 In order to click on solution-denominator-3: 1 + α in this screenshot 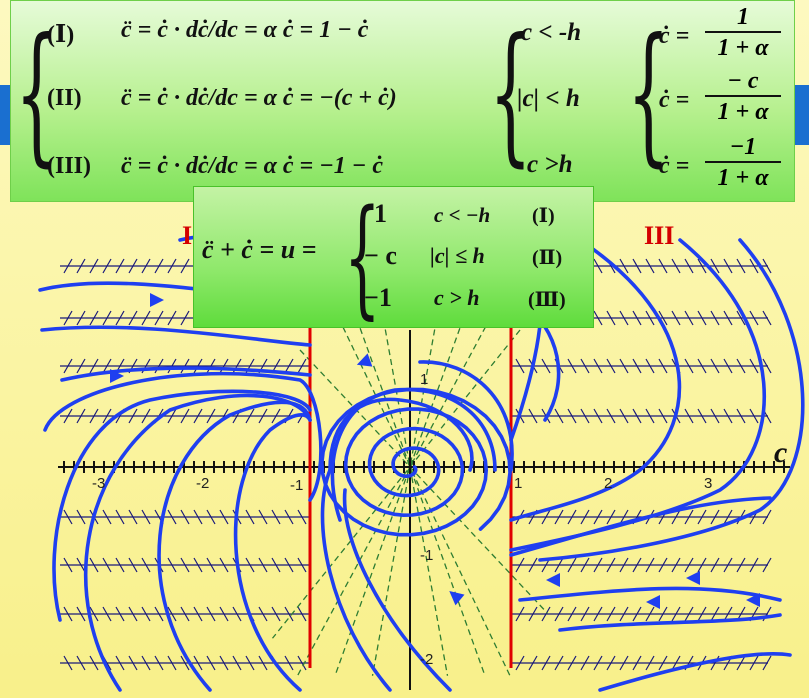, I will do `click(743, 178)`.